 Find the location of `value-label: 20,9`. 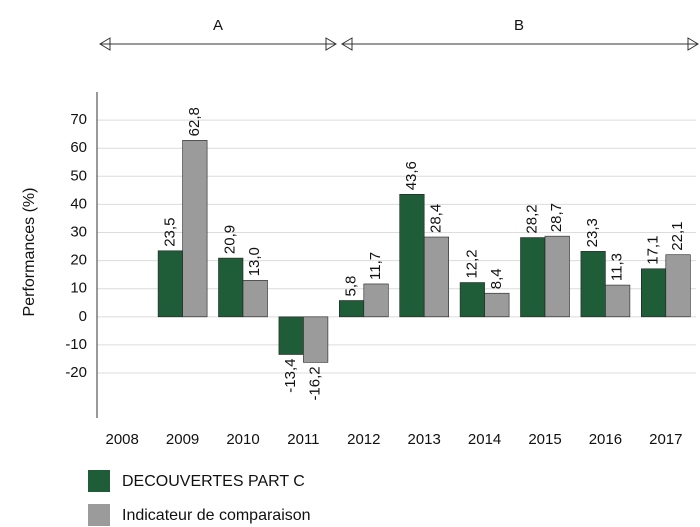

value-label: 20,9 is located at coordinates (230, 239).